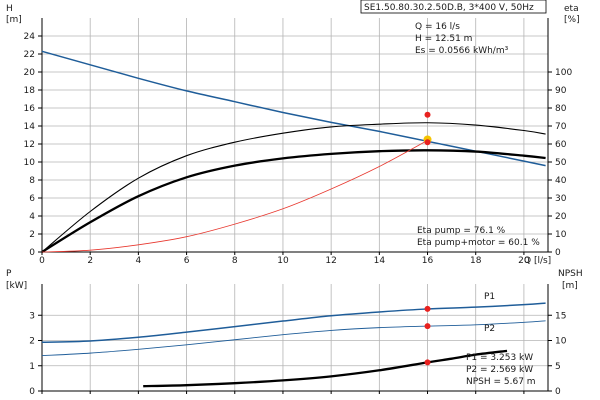 The height and width of the screenshot is (400, 600). Describe the element at coordinates (32, 316) in the screenshot. I see `y-left-tick-label: 3` at that location.